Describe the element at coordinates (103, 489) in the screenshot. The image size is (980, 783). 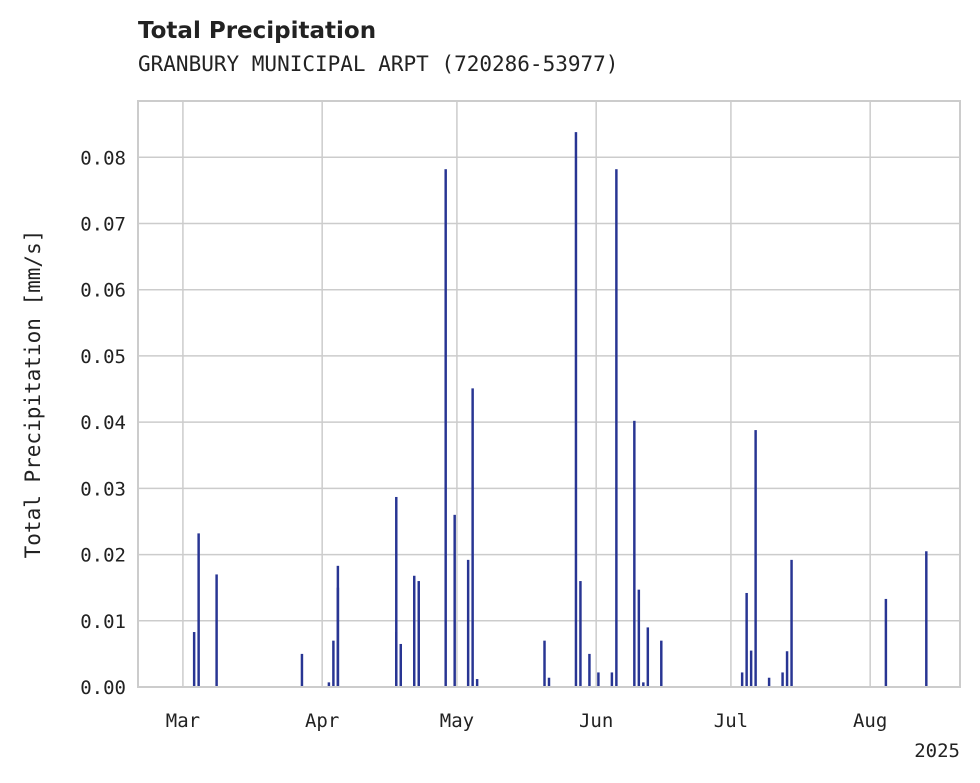
I see `y-tick-label: 0.03` at that location.